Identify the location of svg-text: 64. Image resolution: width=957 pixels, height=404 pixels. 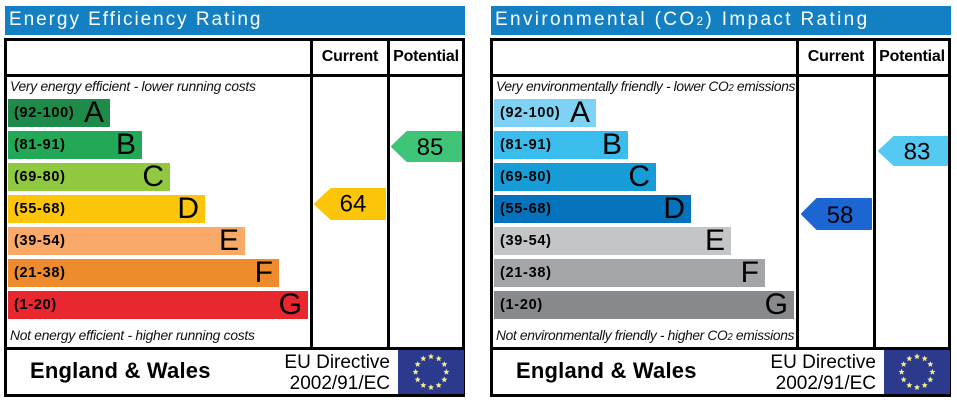
(353, 204).